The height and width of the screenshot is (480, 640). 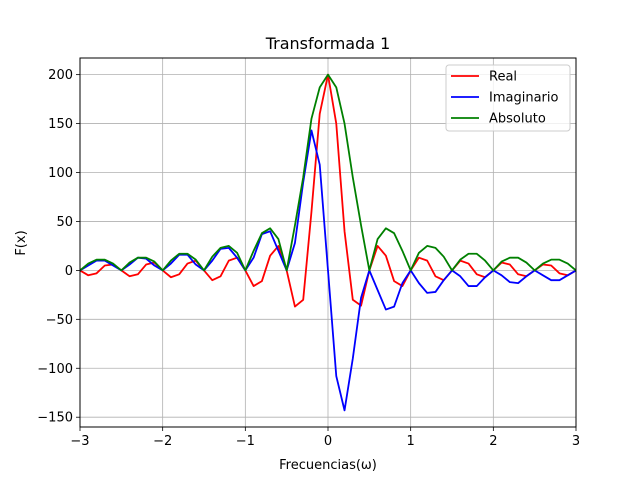 I want to click on x-axis-label: Frecuencias(ω), so click(x=328, y=465).